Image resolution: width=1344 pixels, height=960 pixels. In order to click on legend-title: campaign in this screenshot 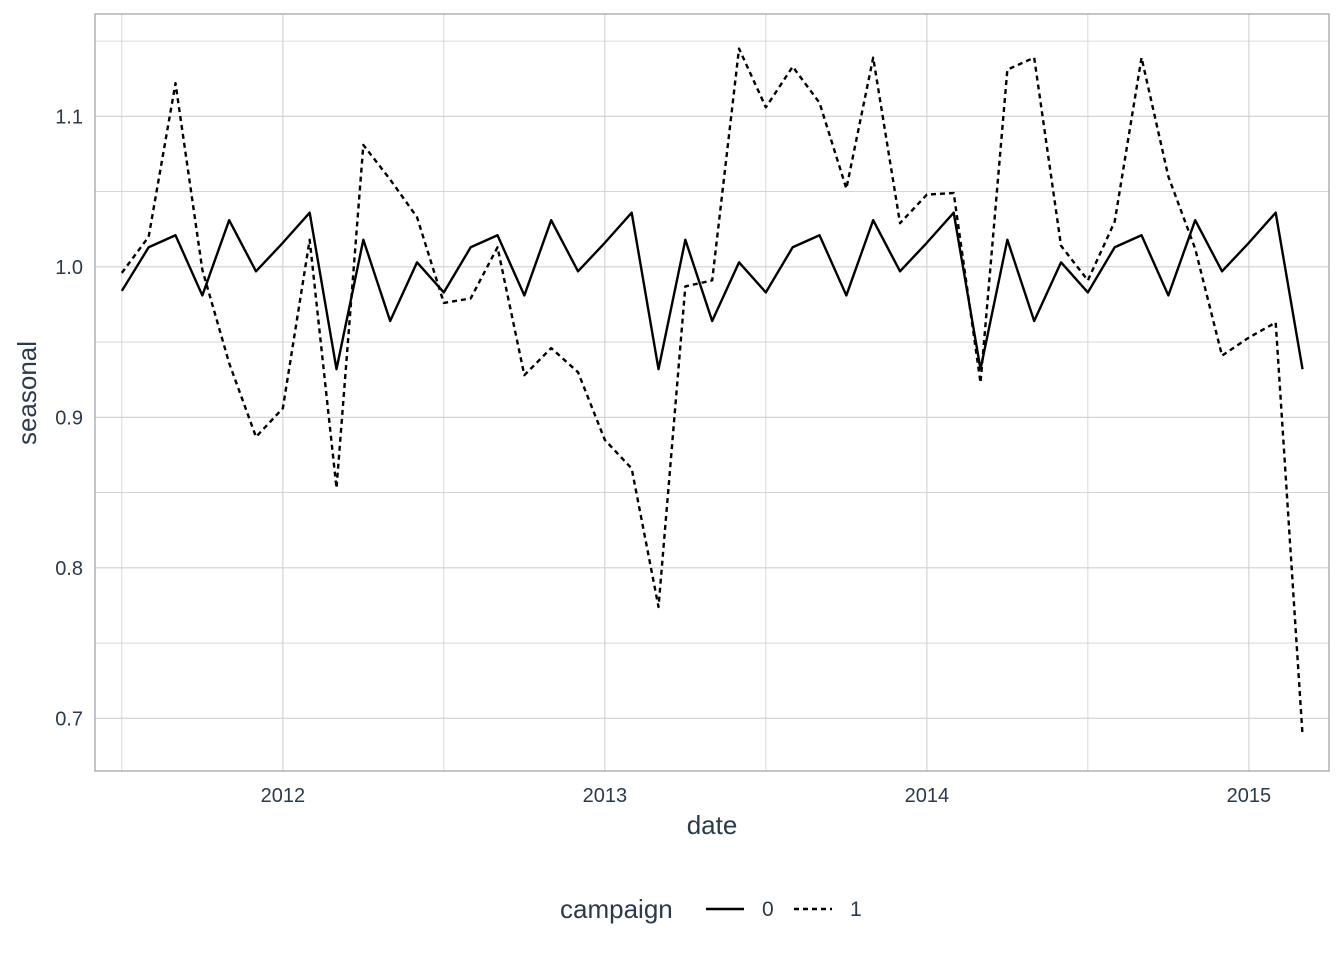, I will do `click(616, 909)`.